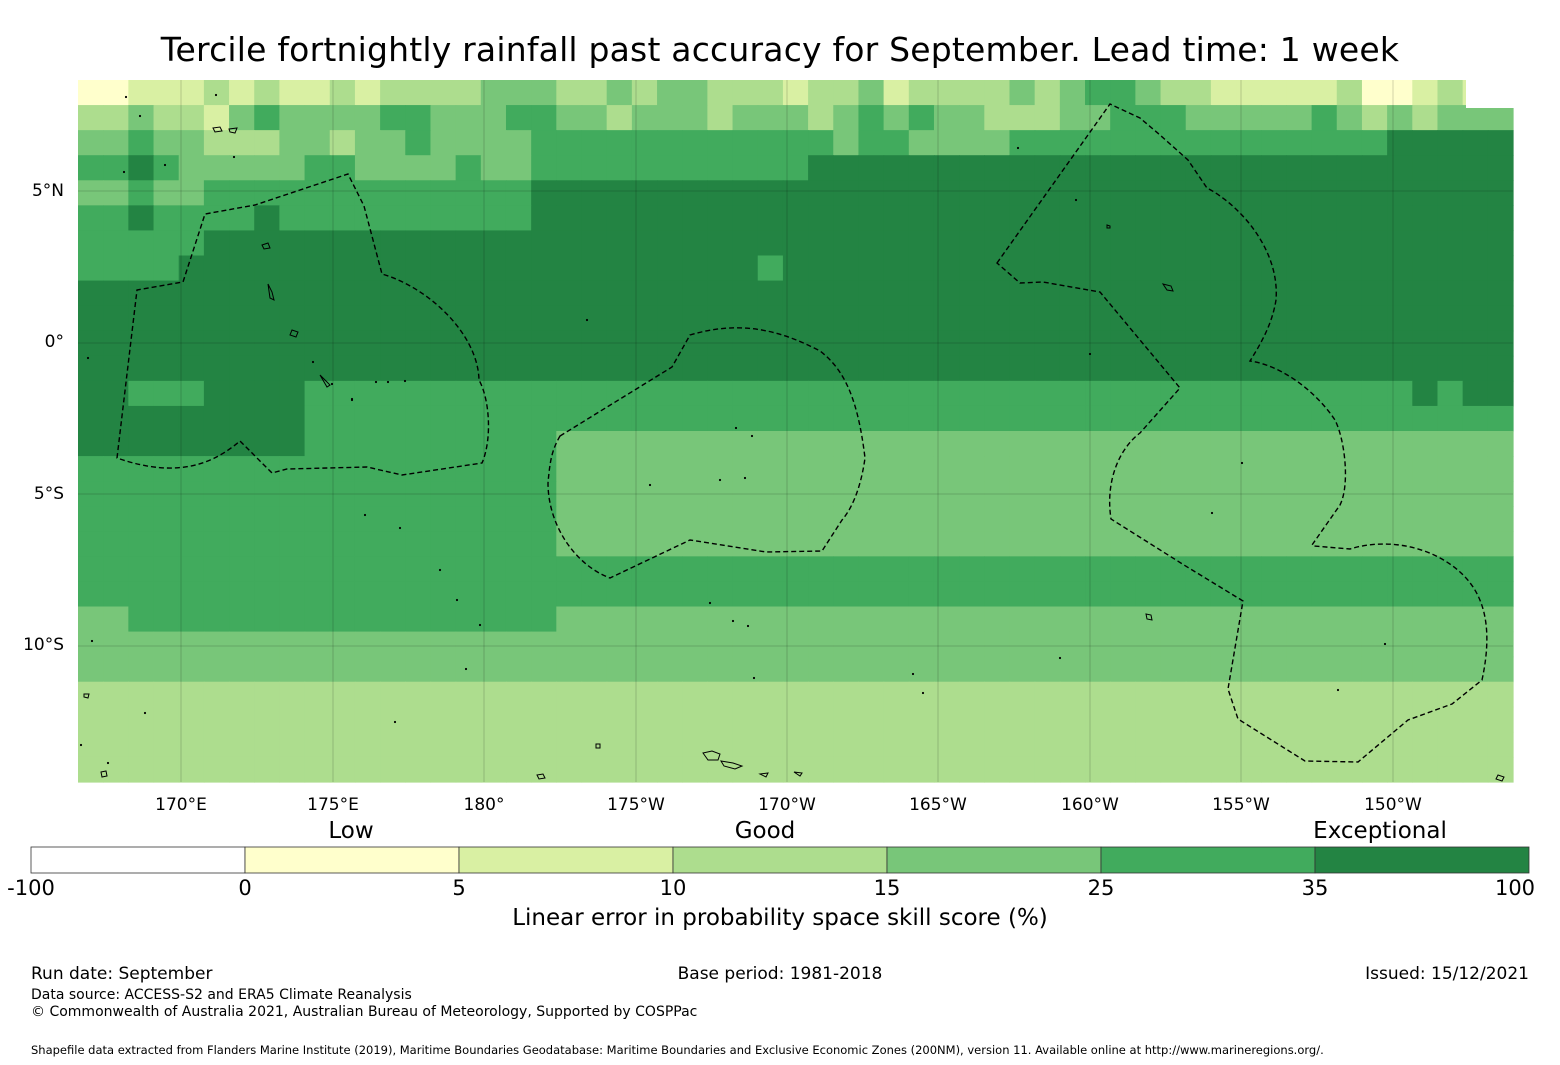 The height and width of the screenshot is (1065, 1560). I want to click on islet, so click(88, 358).